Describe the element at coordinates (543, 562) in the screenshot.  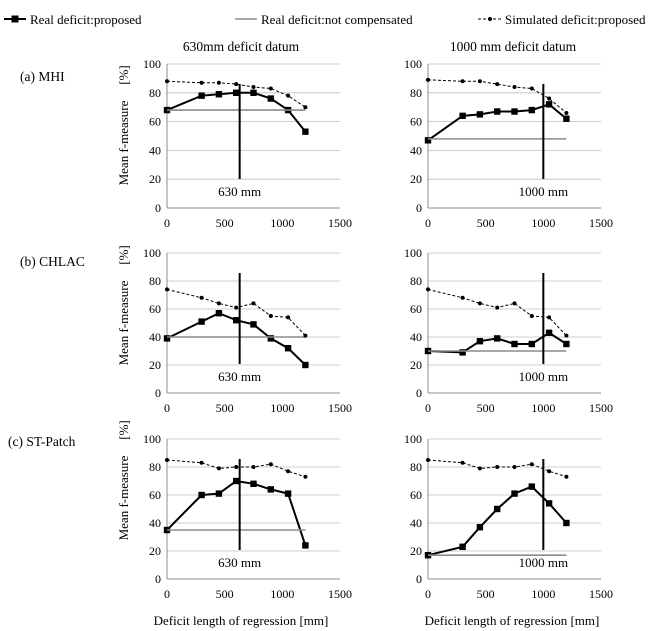
I see `datum-label: 1000 mm` at that location.